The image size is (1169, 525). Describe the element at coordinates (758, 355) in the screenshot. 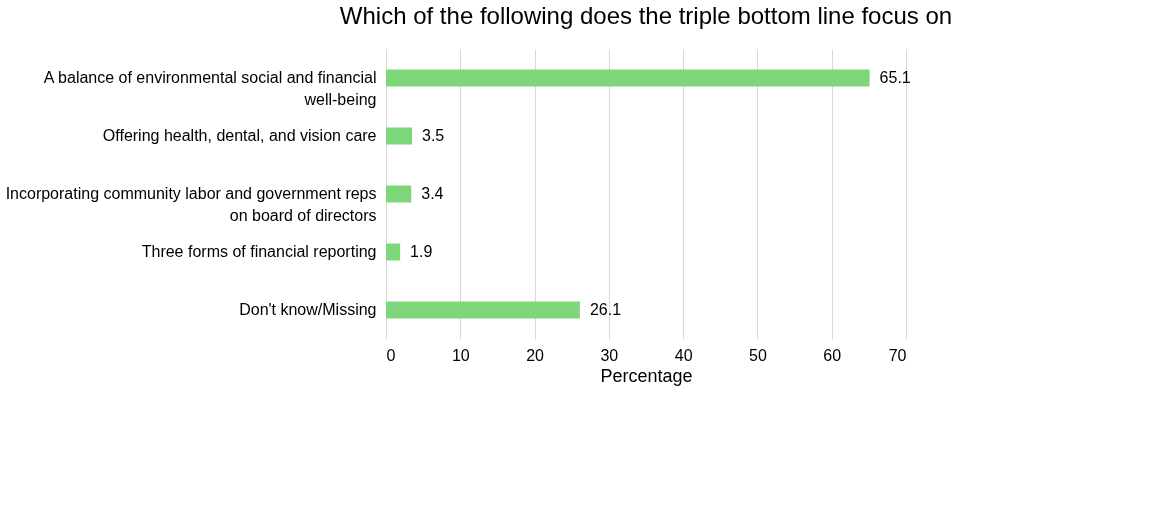

I see `x-tick-label: 50` at that location.